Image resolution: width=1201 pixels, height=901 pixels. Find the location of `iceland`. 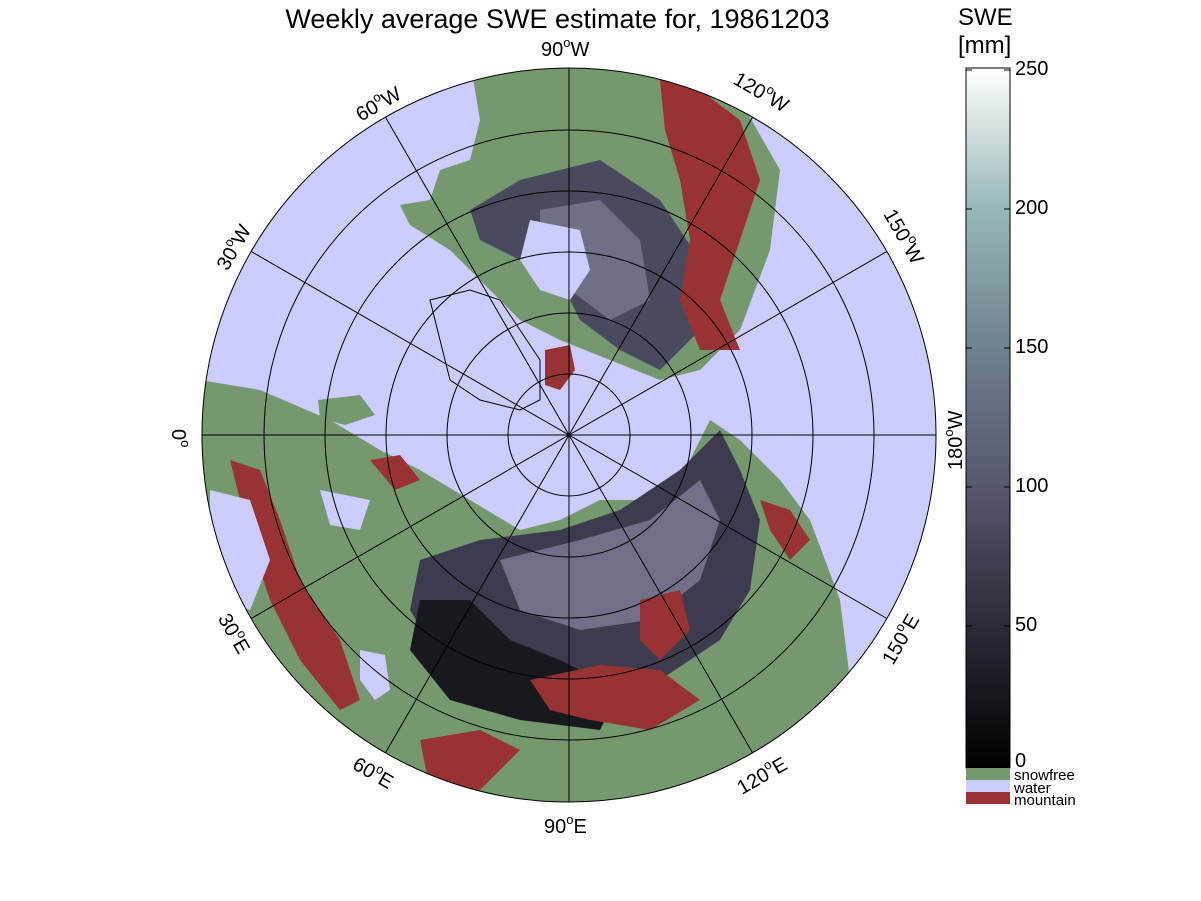

iceland is located at coordinates (346, 410).